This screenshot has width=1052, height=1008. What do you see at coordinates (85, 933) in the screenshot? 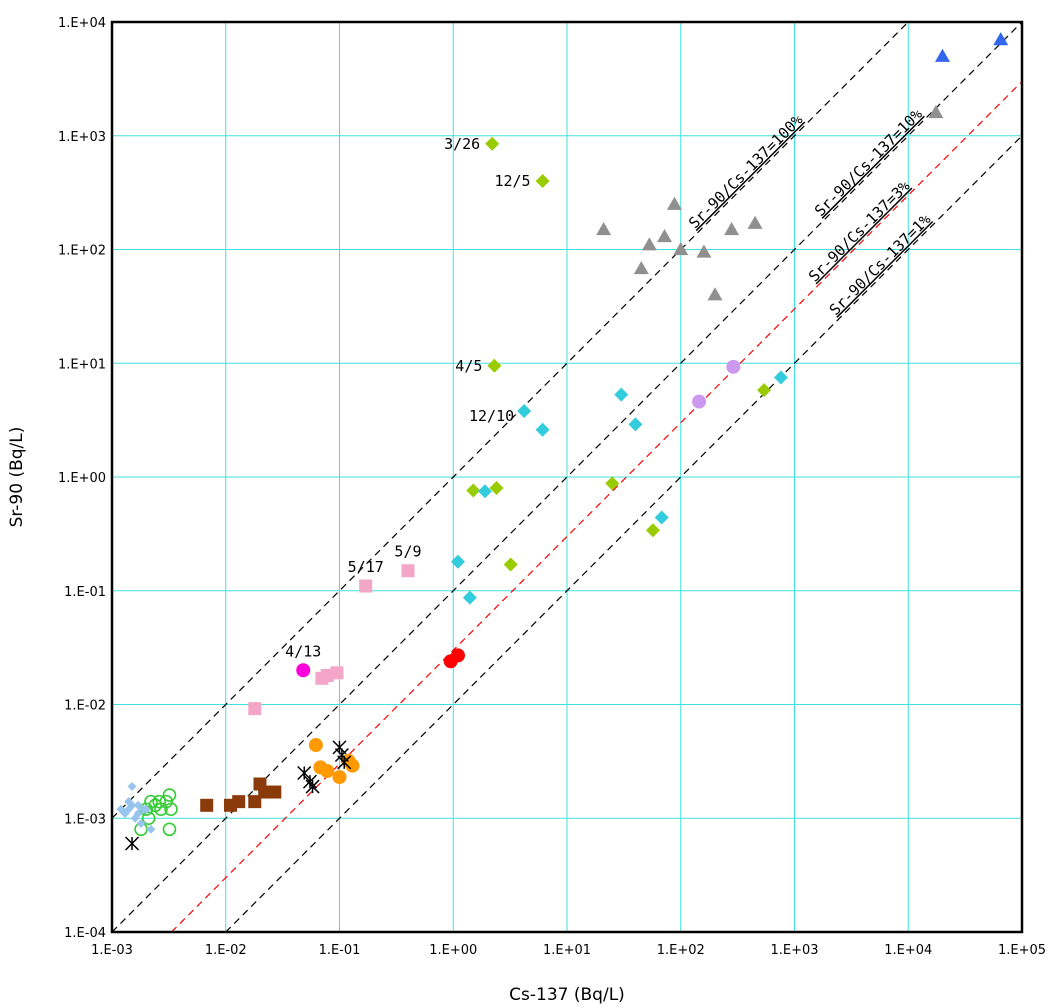
I see `y-tick-label: 1.E-04` at bounding box center [85, 933].